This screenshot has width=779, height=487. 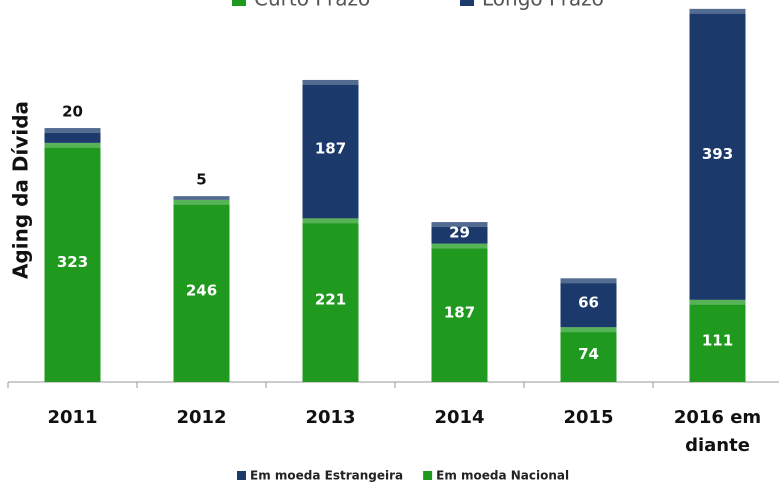 I want to click on y-axis-label: Aging da Dívida, so click(x=21, y=190).